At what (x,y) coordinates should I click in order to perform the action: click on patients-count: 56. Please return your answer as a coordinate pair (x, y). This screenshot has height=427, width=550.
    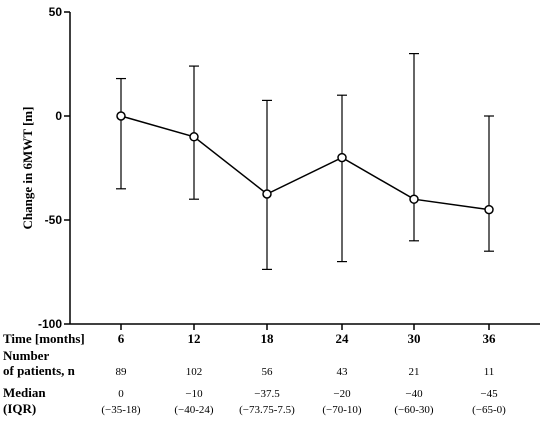
    Looking at the image, I should click on (268, 372).